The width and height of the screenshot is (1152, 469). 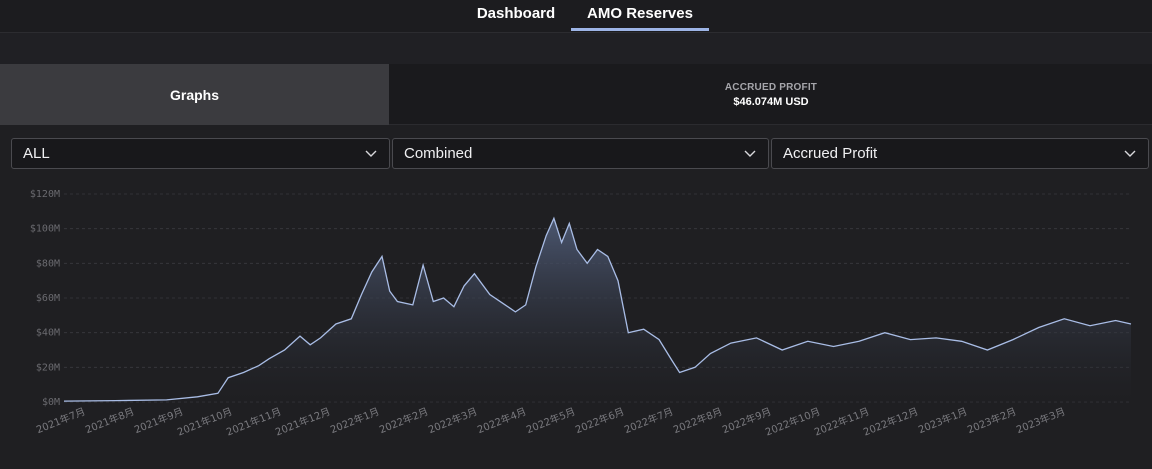 I want to click on x-tick-label: 2022年5月, so click(x=550, y=420).